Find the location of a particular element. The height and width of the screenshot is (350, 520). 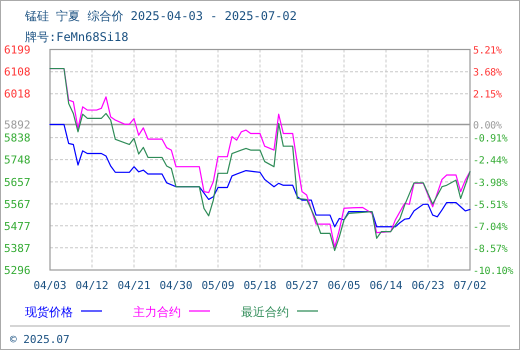

x-tick-label: 06/23 is located at coordinates (428, 285).